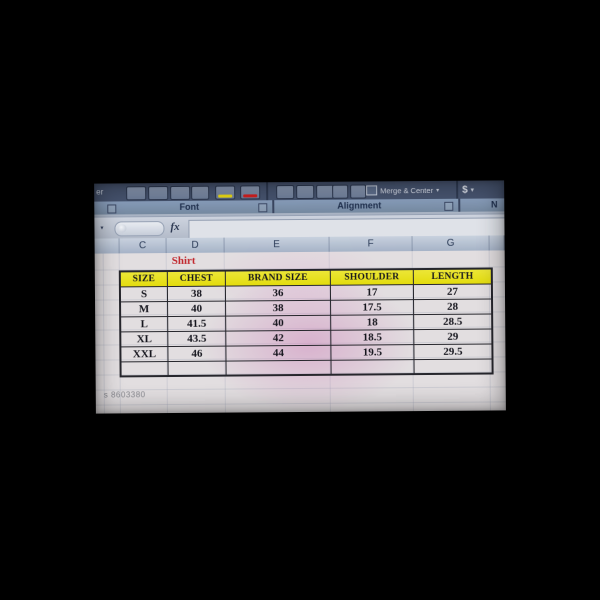  I want to click on header-cell-shoulder: SHOULDER, so click(372, 278).